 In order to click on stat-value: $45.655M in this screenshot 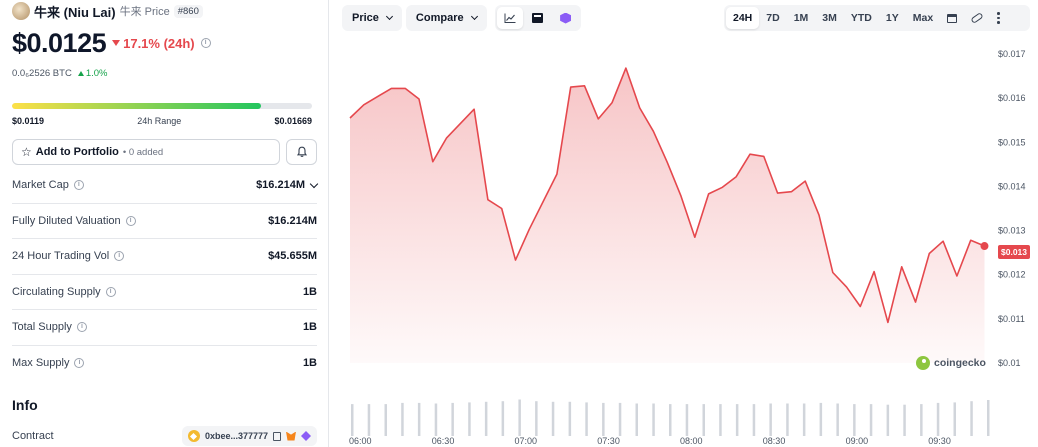, I will do `click(292, 256)`.